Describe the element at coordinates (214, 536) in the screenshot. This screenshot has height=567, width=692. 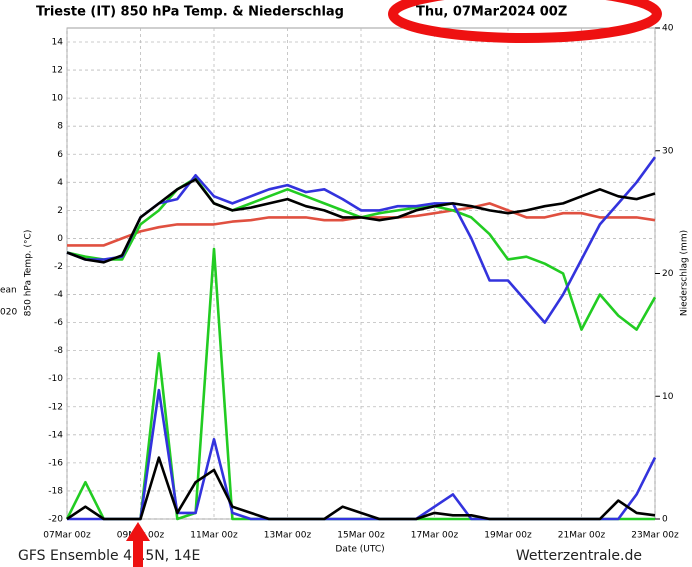
I see `x-tick-label: 11Mar 00z` at that location.